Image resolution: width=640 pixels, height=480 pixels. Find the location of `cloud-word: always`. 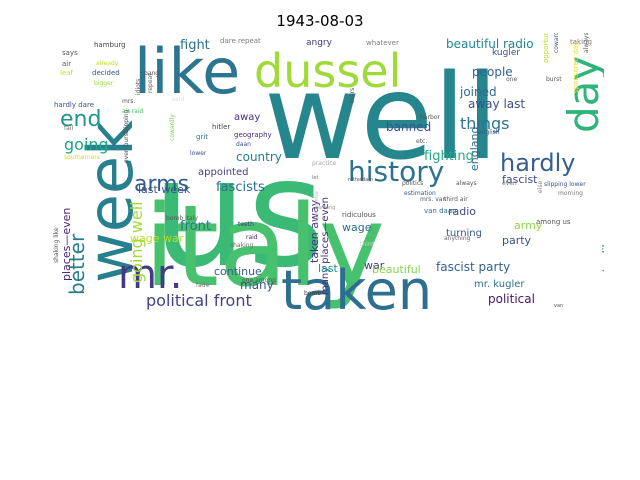

cloud-word: always is located at coordinates (466, 183).